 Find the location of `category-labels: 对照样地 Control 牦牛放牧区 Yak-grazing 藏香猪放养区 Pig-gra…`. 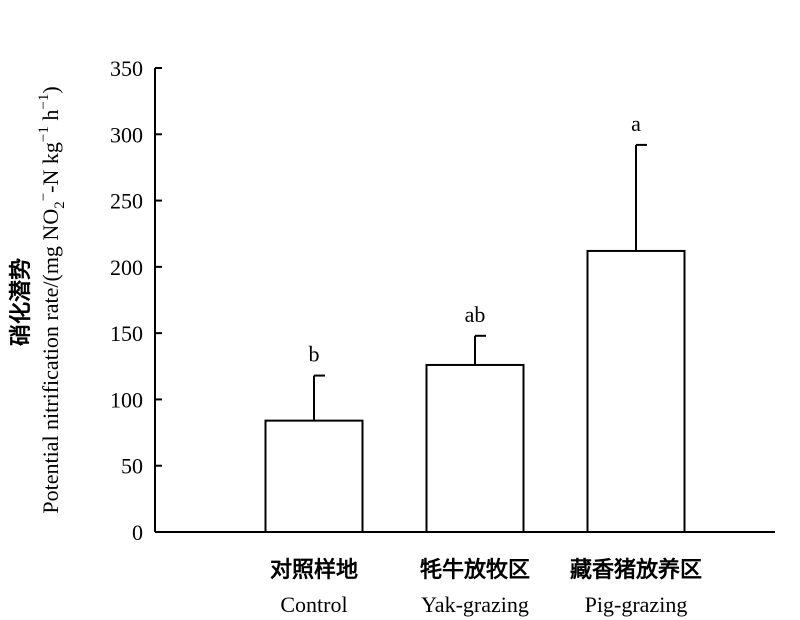

category-labels: 对照样地 Control 牦牛放牧区 Yak-grazing 藏香猪放养区 Pig-gra… is located at coordinates (486, 587).